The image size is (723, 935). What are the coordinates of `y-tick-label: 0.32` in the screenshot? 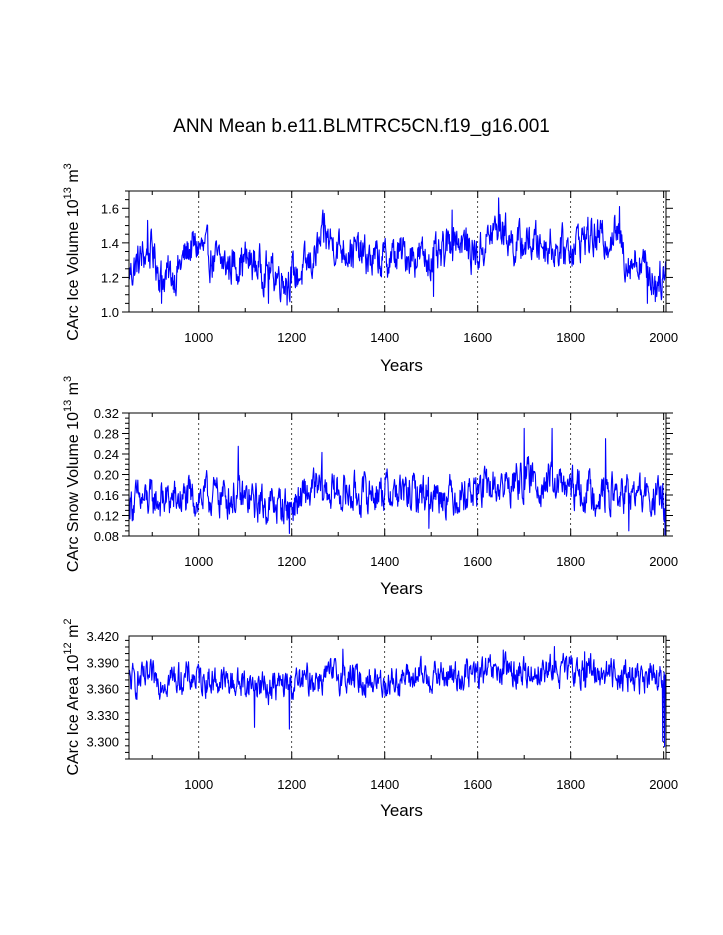 It's located at (106, 413).